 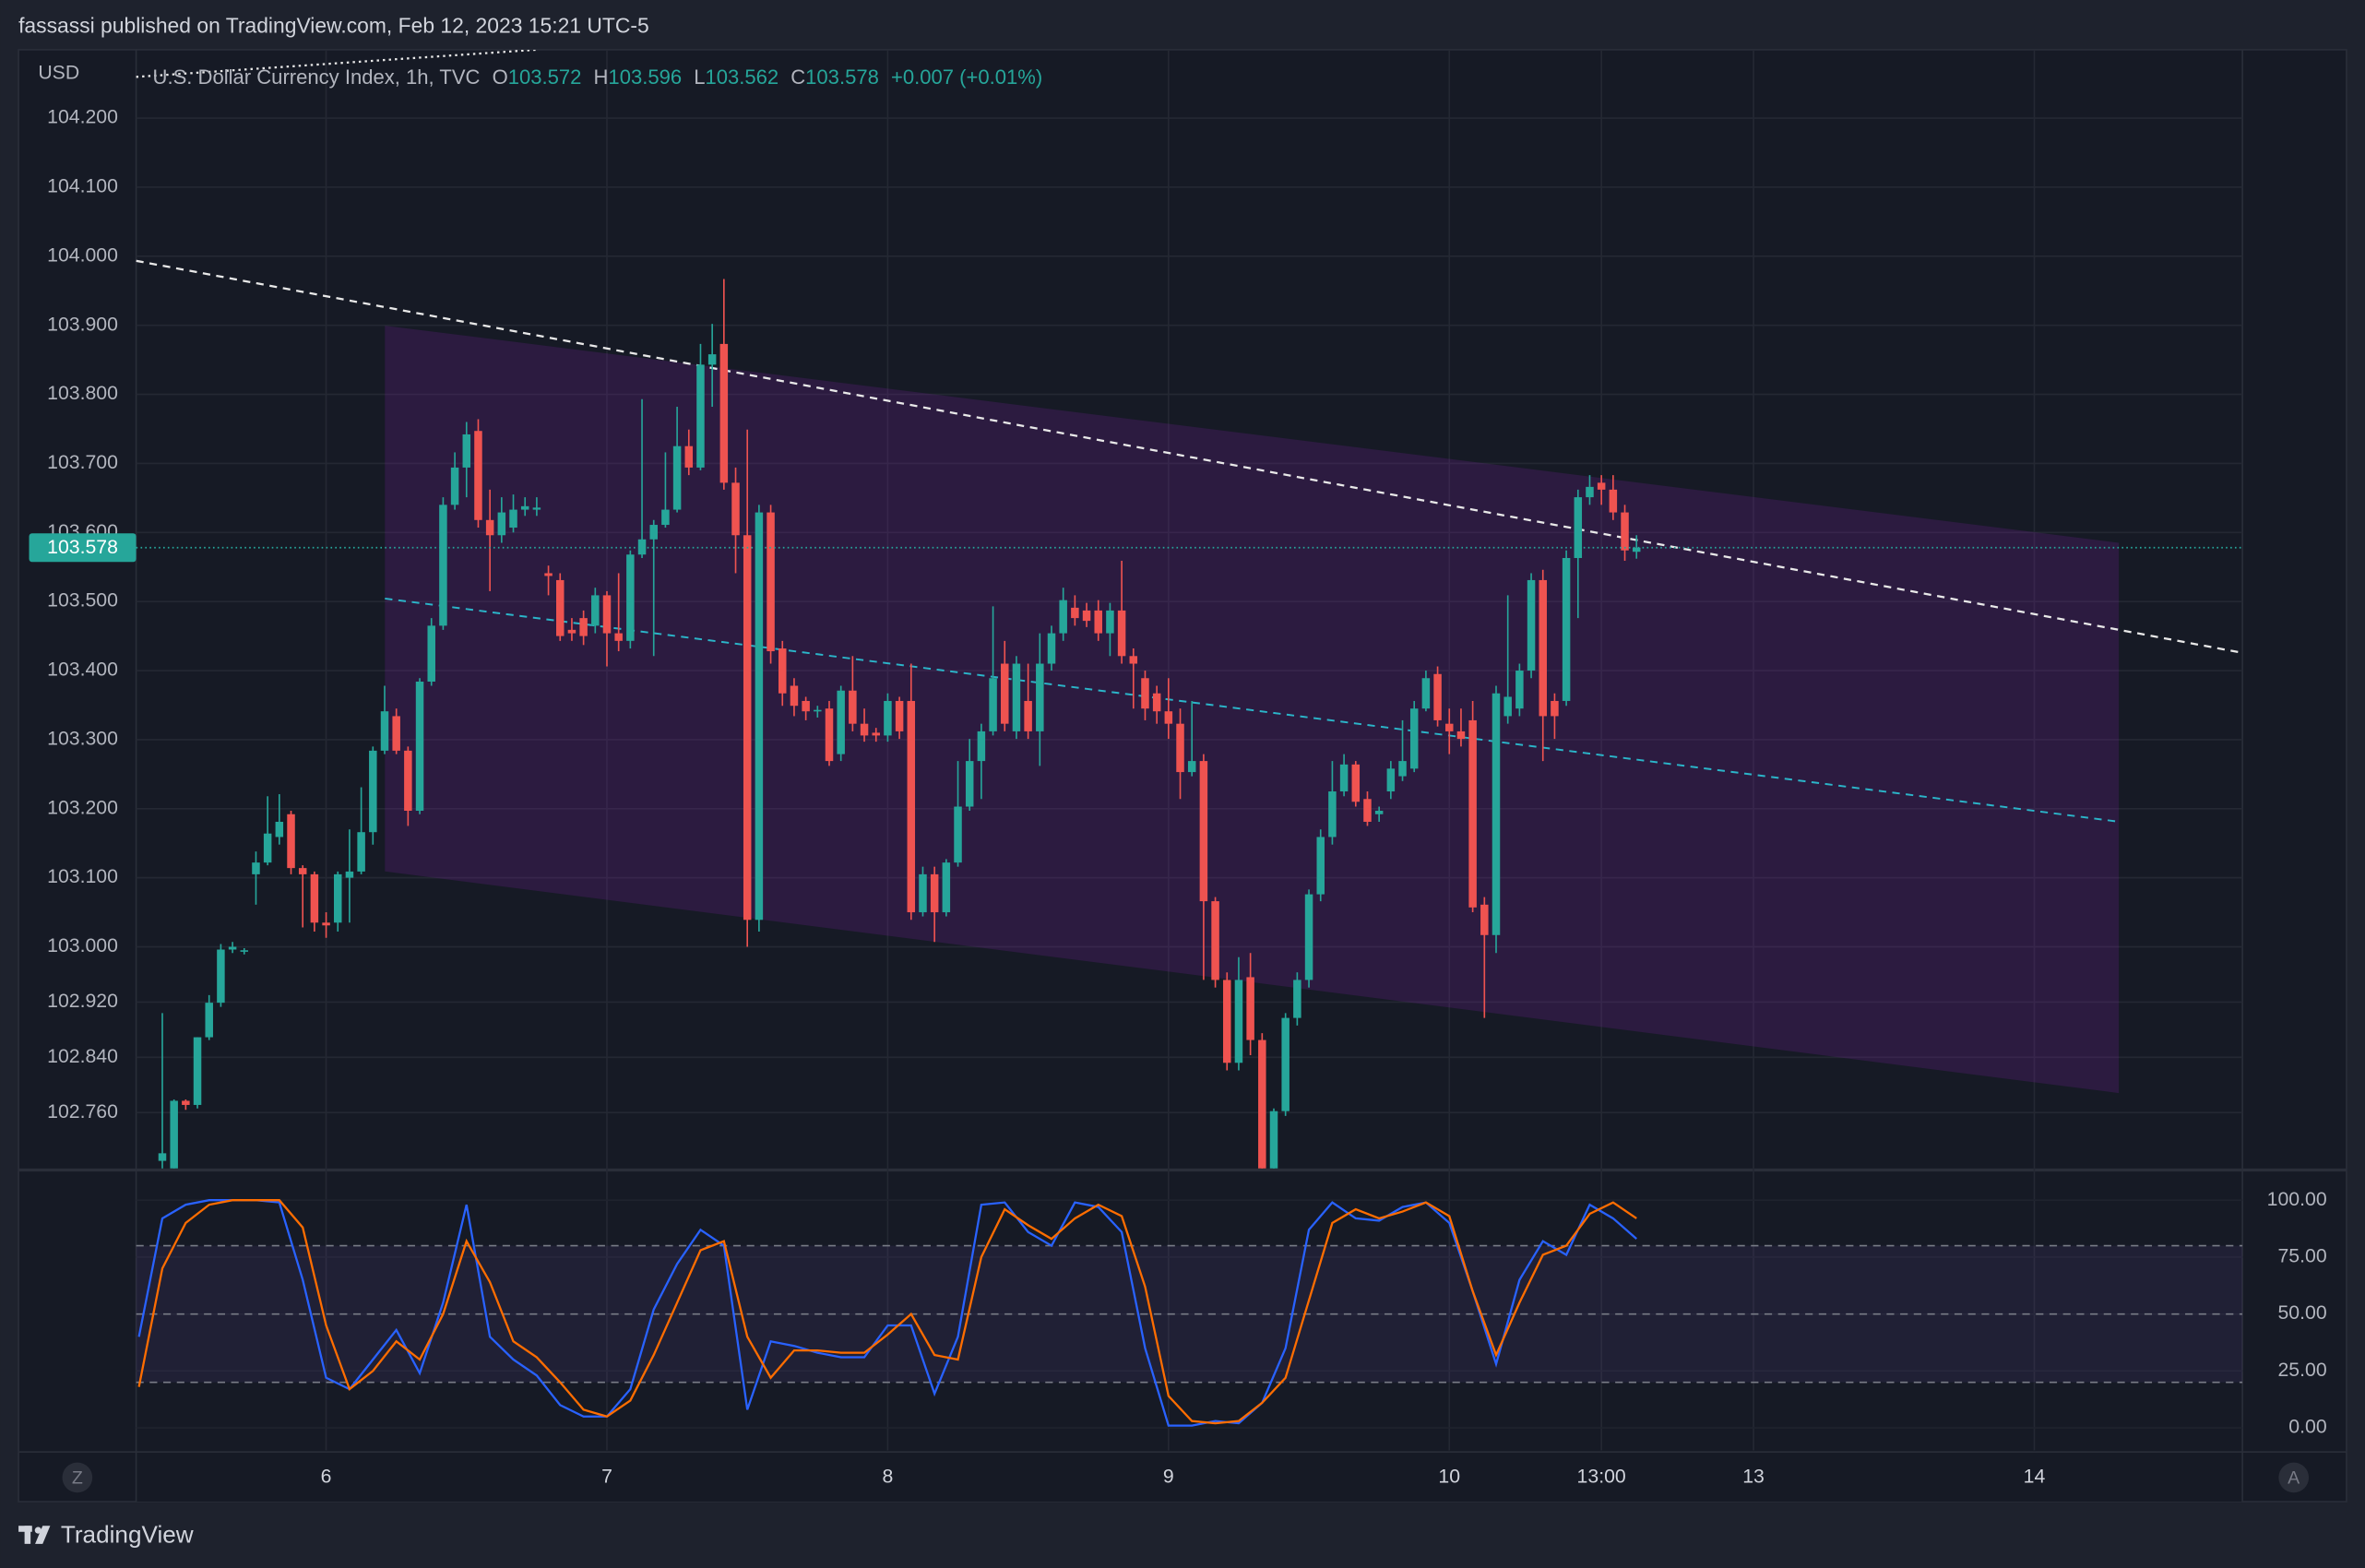 I want to click on y-tick-label: 103.400, so click(x=82, y=670).